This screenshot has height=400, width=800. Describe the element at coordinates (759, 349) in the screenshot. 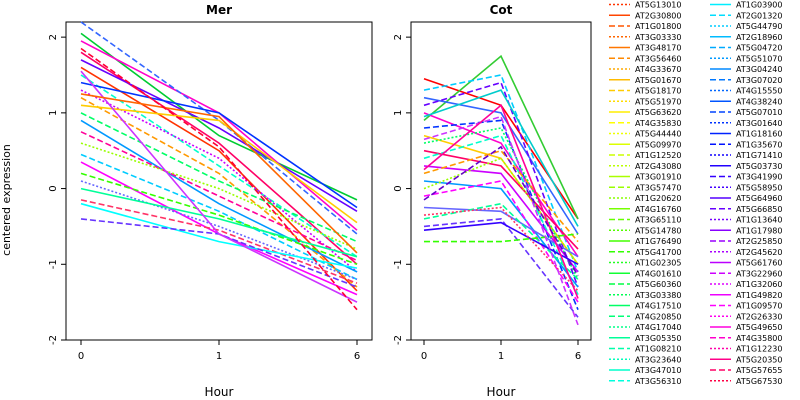

I see `legend-label: AT1G12230` at that location.